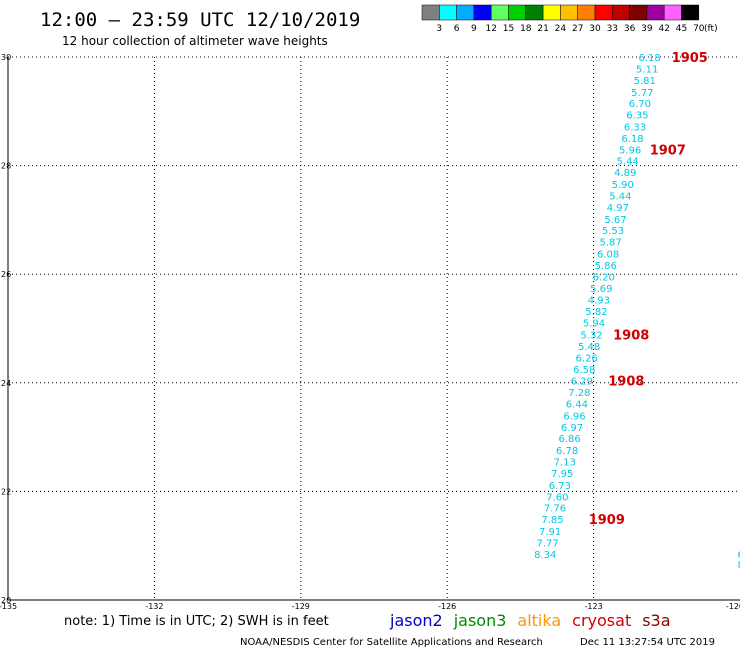 The width and height of the screenshot is (740, 650). I want to click on swh-value-label: 6.73, so click(560, 486).